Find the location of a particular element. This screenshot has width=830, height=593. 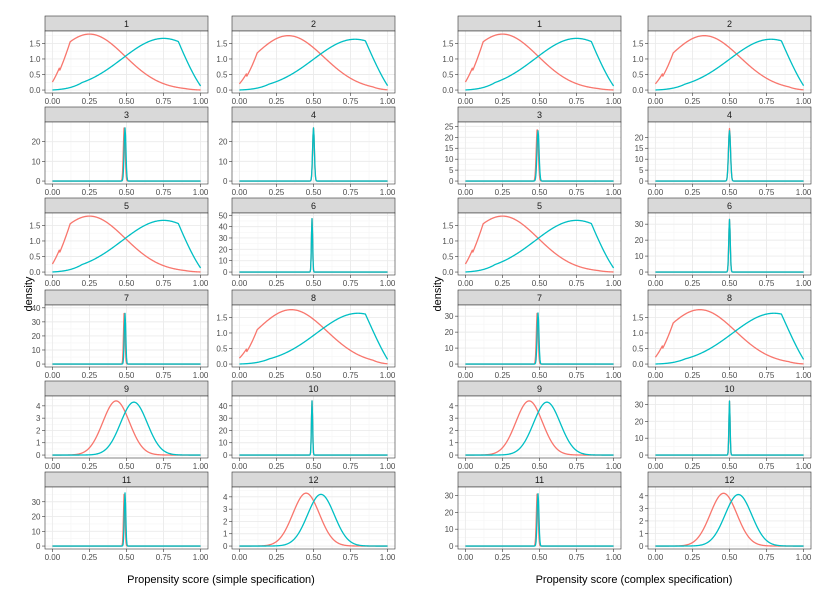

strip-label: 10 is located at coordinates (313, 389).